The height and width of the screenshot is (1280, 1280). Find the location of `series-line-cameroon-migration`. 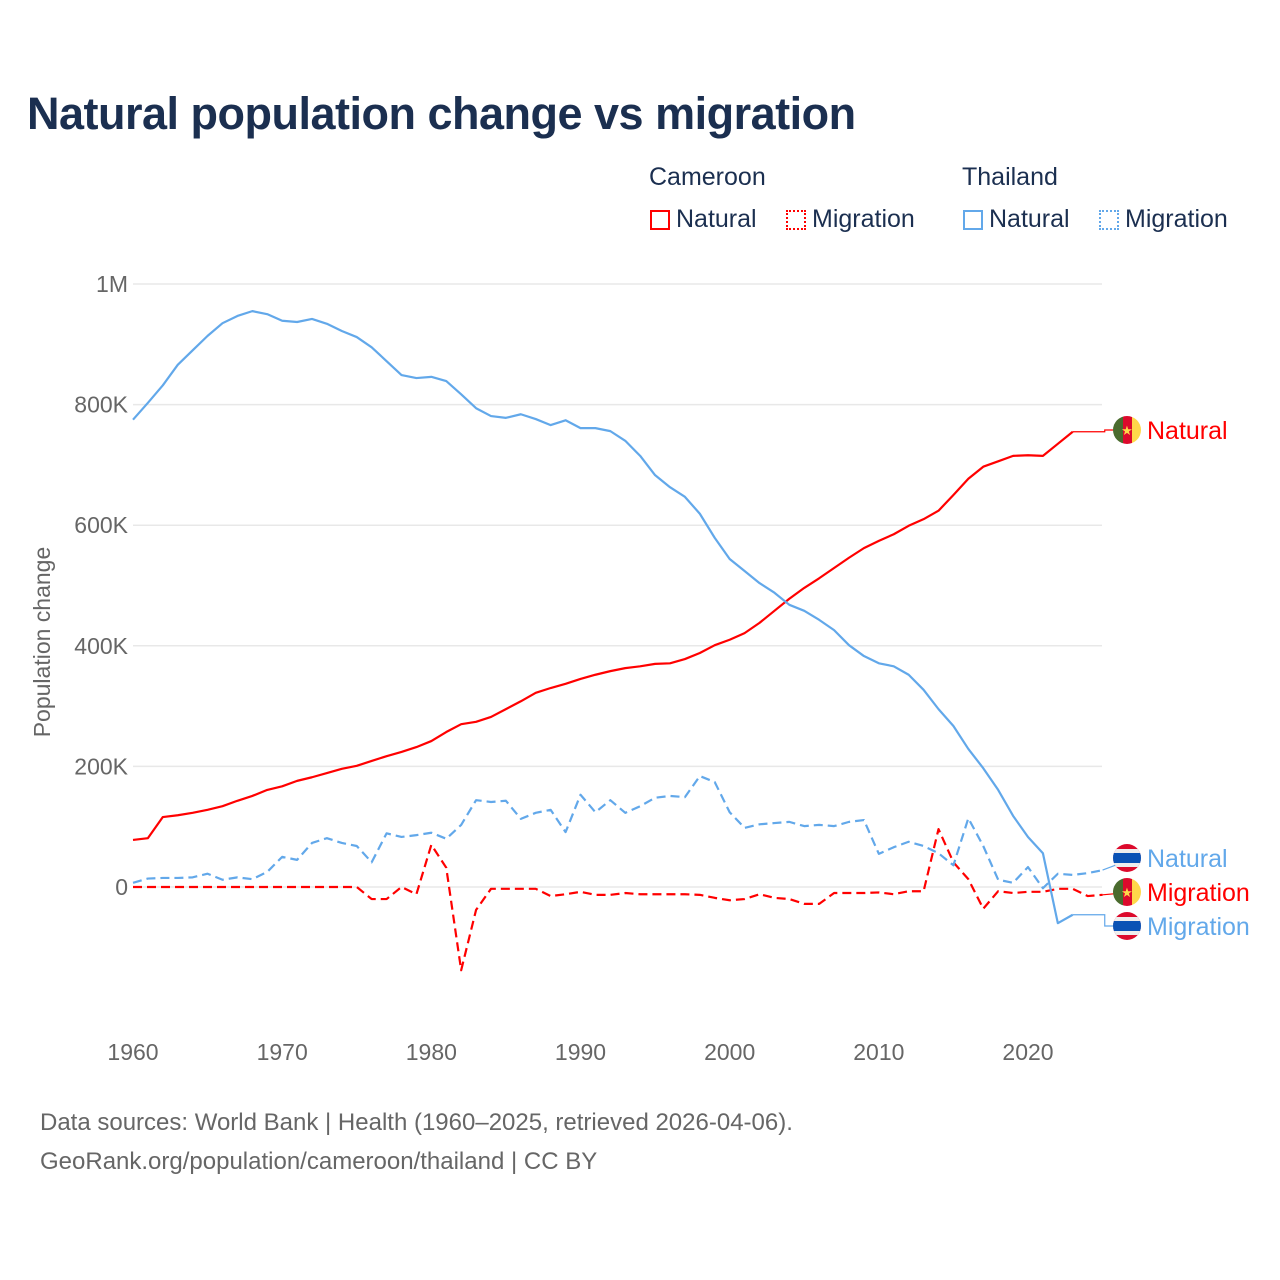

series-line-cameroon-migration is located at coordinates (618, 900).